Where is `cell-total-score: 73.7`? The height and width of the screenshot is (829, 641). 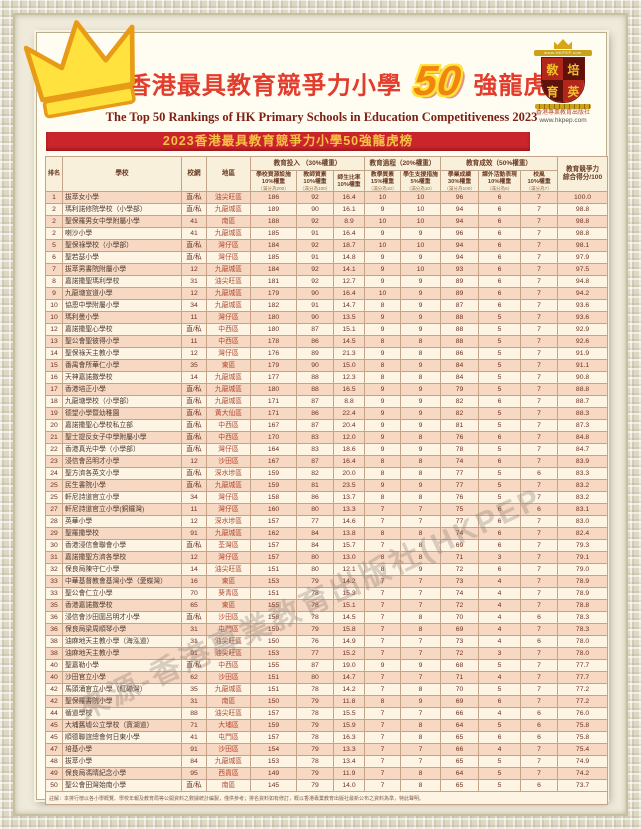 cell-total-score: 73.7 is located at coordinates (583, 786).